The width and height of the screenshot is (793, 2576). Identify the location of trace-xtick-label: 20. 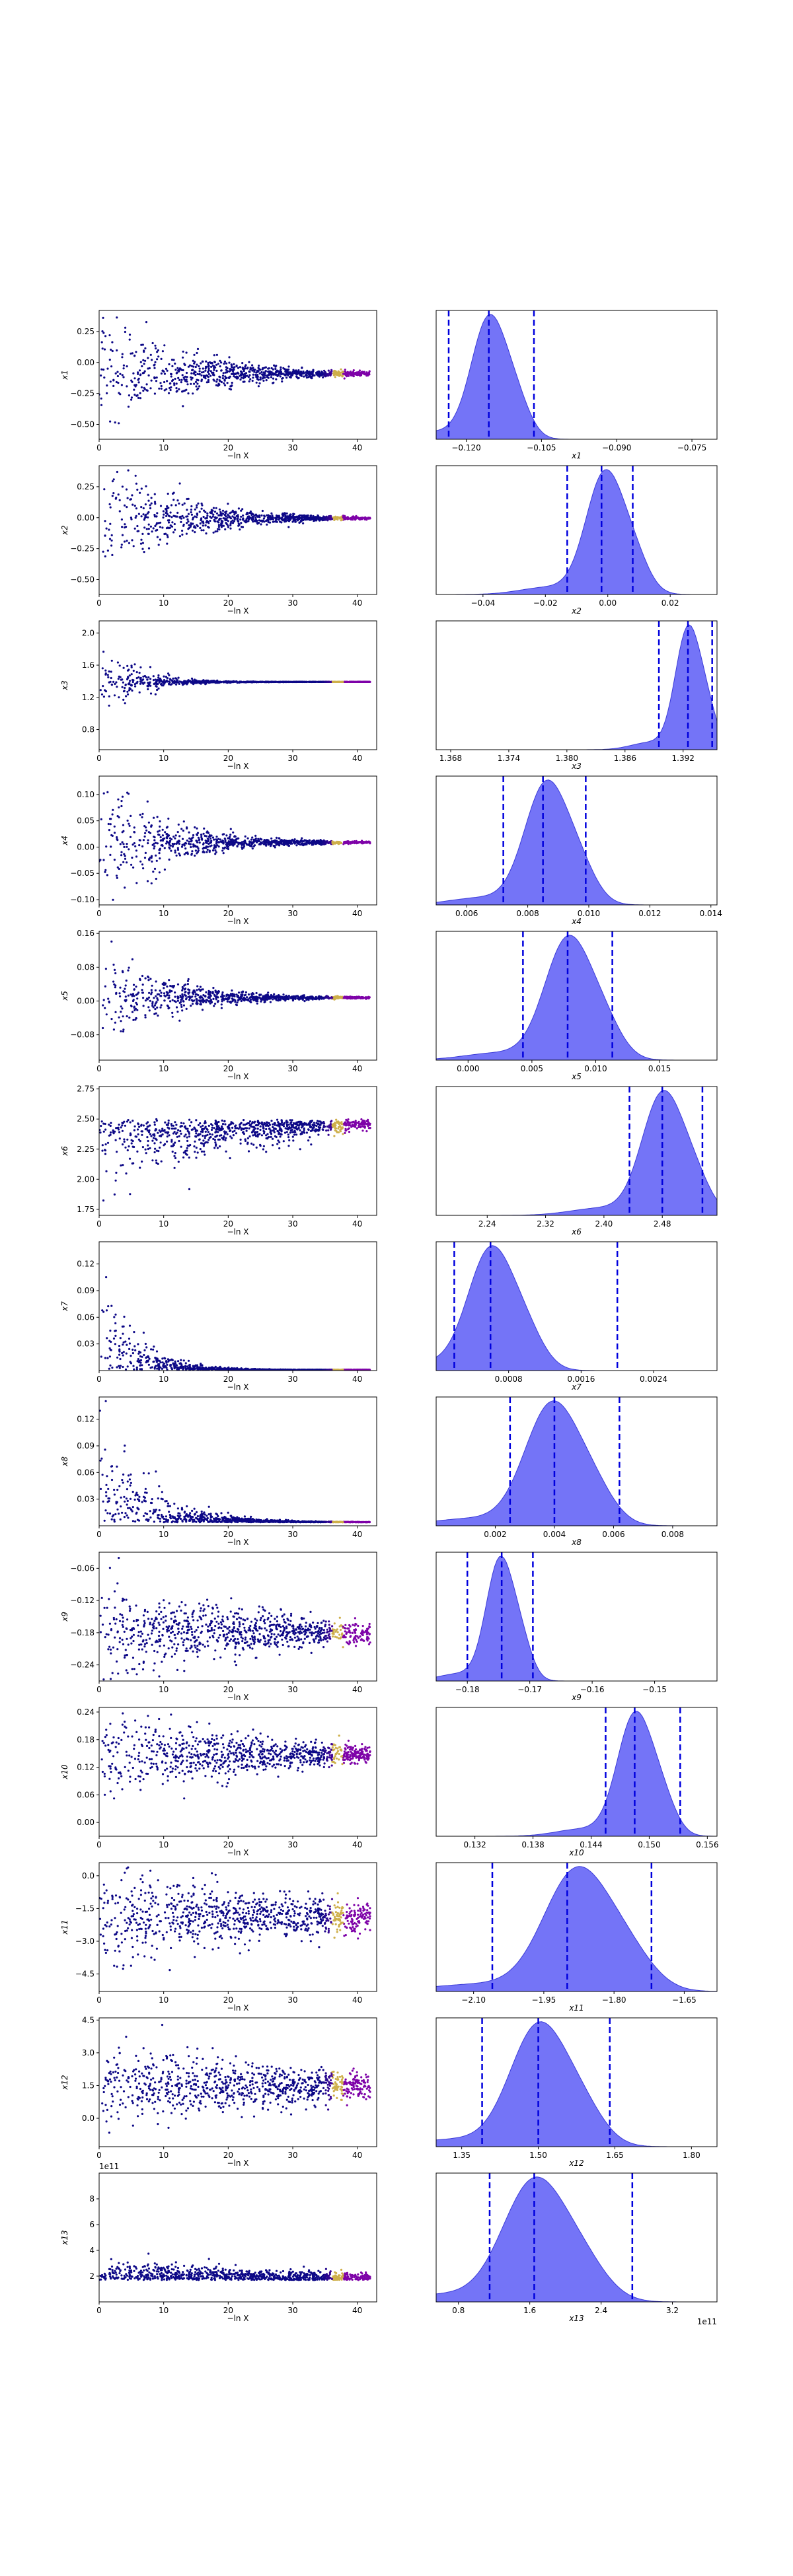
(228, 758).